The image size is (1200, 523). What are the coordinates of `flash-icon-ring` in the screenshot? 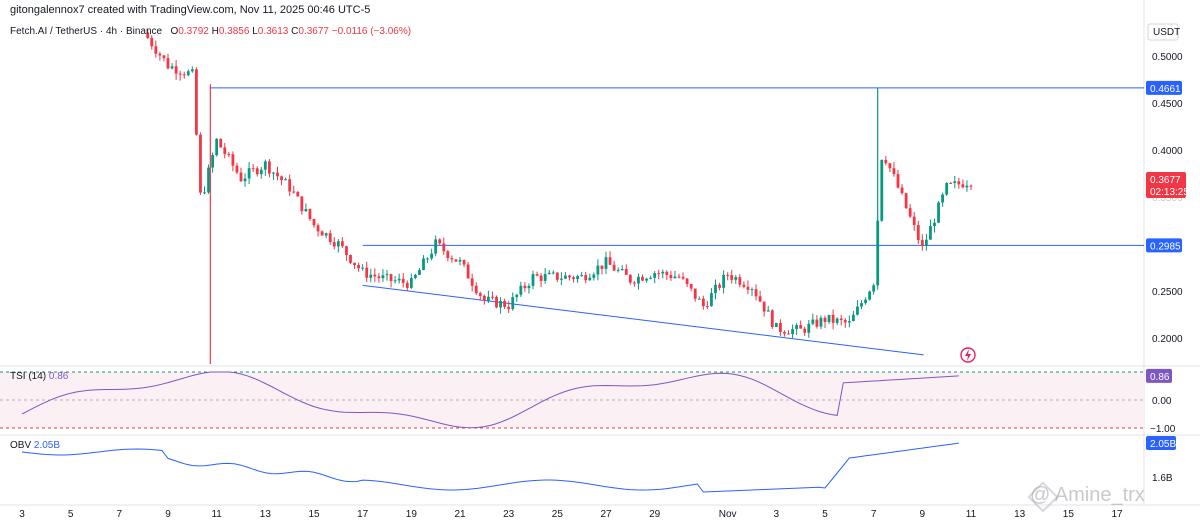 It's located at (968, 355).